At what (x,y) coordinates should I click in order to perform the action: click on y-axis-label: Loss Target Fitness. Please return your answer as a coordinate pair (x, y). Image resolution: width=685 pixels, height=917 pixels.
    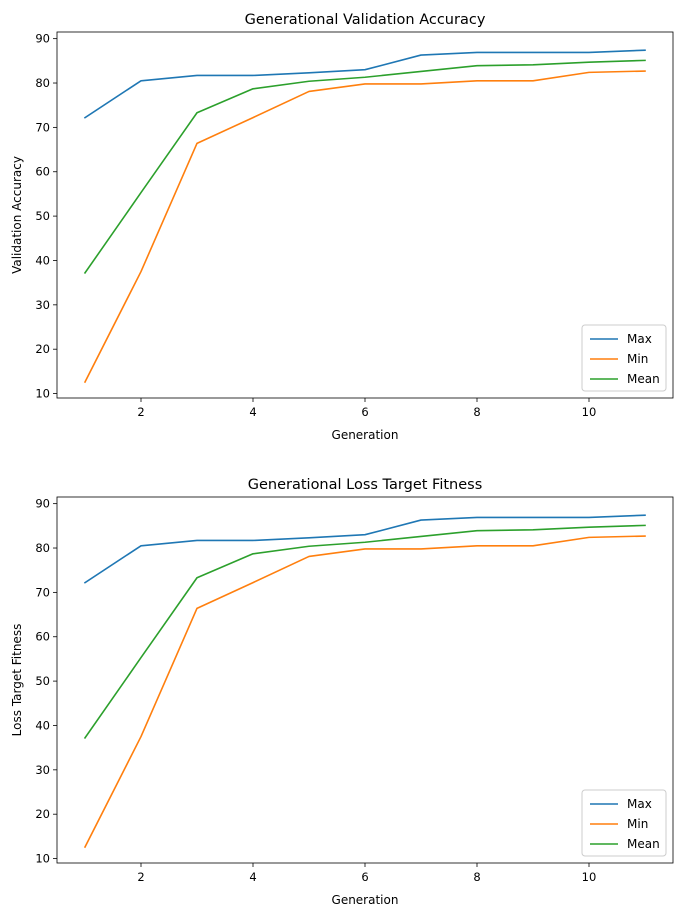
    Looking at the image, I should click on (17, 680).